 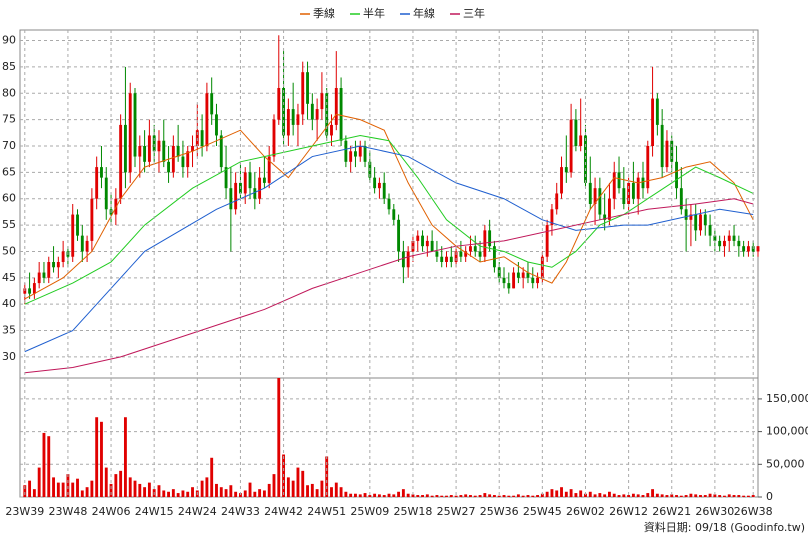 What do you see at coordinates (9, 40) in the screenshot?
I see `y-tick-label: 90` at bounding box center [9, 40].